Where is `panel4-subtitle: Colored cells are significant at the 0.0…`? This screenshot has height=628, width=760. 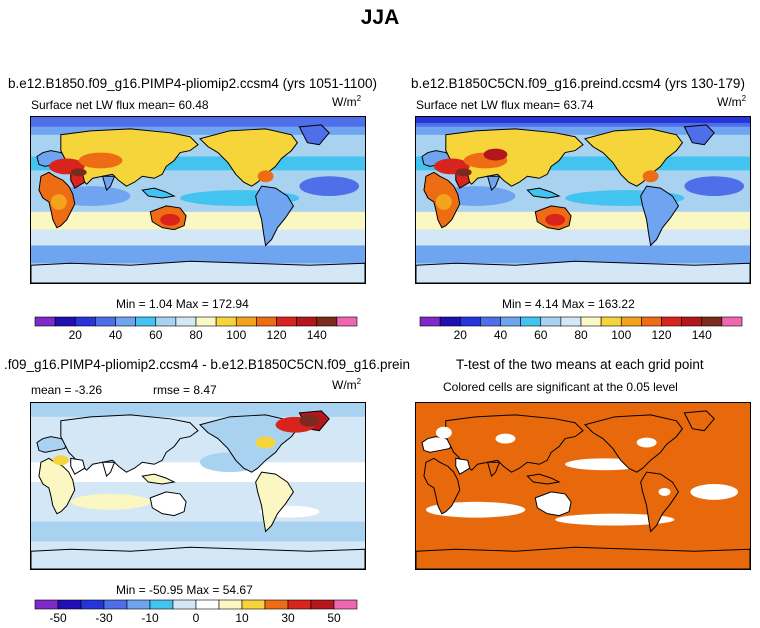 panel4-subtitle: Colored cells are significant at the 0.0… is located at coordinates (560, 387).